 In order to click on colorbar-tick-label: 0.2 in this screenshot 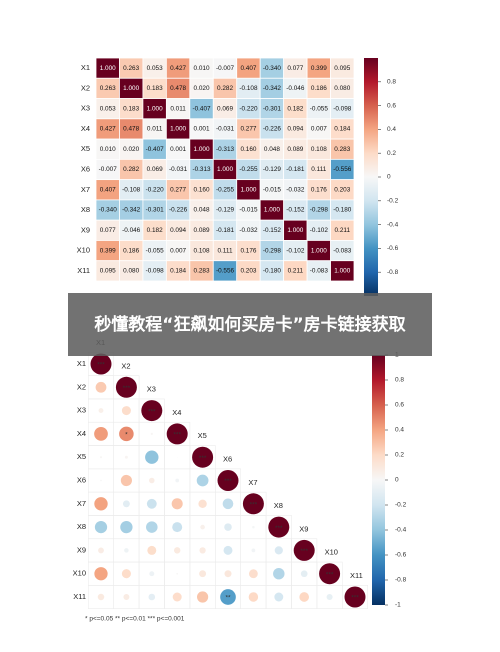, I will do `click(391, 153)`.